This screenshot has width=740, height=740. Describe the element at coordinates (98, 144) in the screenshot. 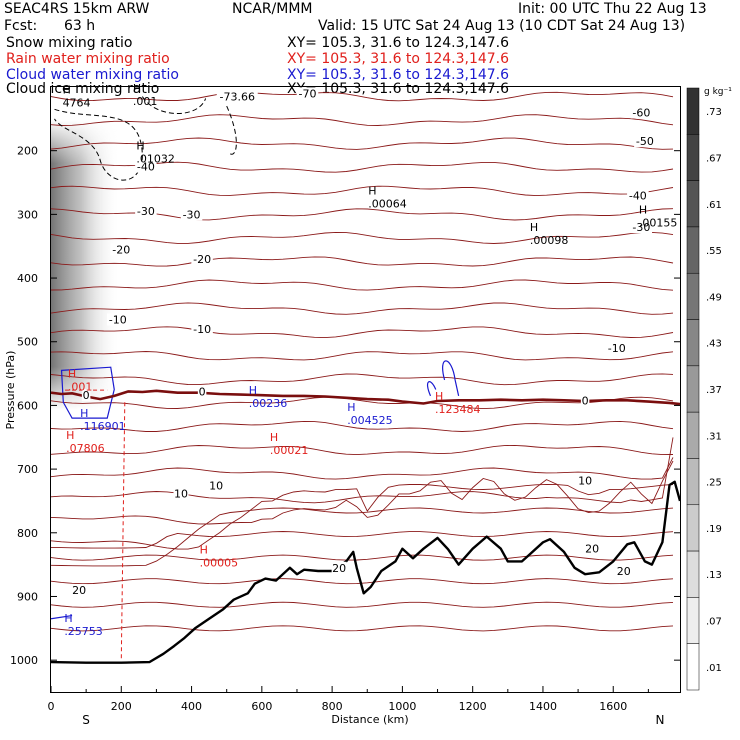

I see `snow-contour` at that location.